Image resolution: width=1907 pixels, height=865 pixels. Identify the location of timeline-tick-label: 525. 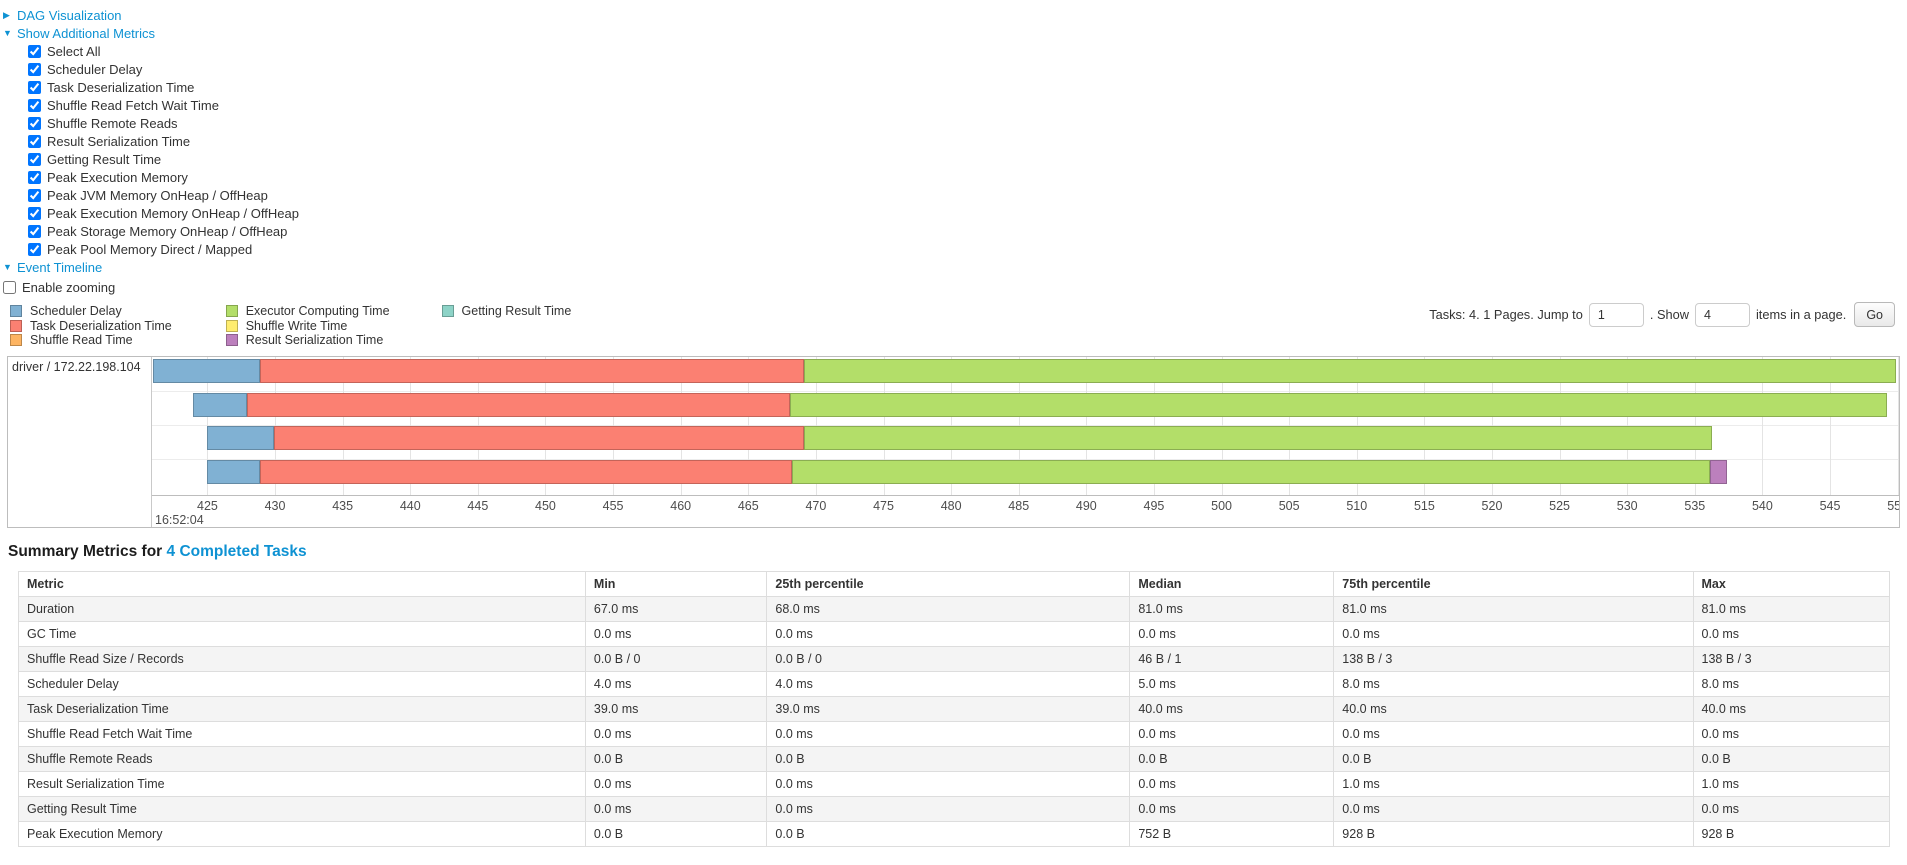
(1560, 506).